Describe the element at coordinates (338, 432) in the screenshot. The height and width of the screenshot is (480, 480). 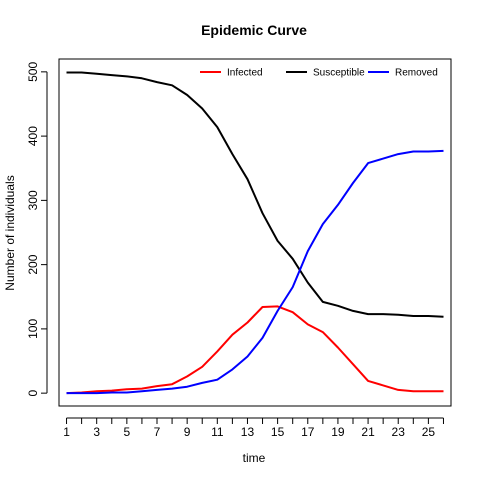
I see `x-tick-label: 19` at that location.